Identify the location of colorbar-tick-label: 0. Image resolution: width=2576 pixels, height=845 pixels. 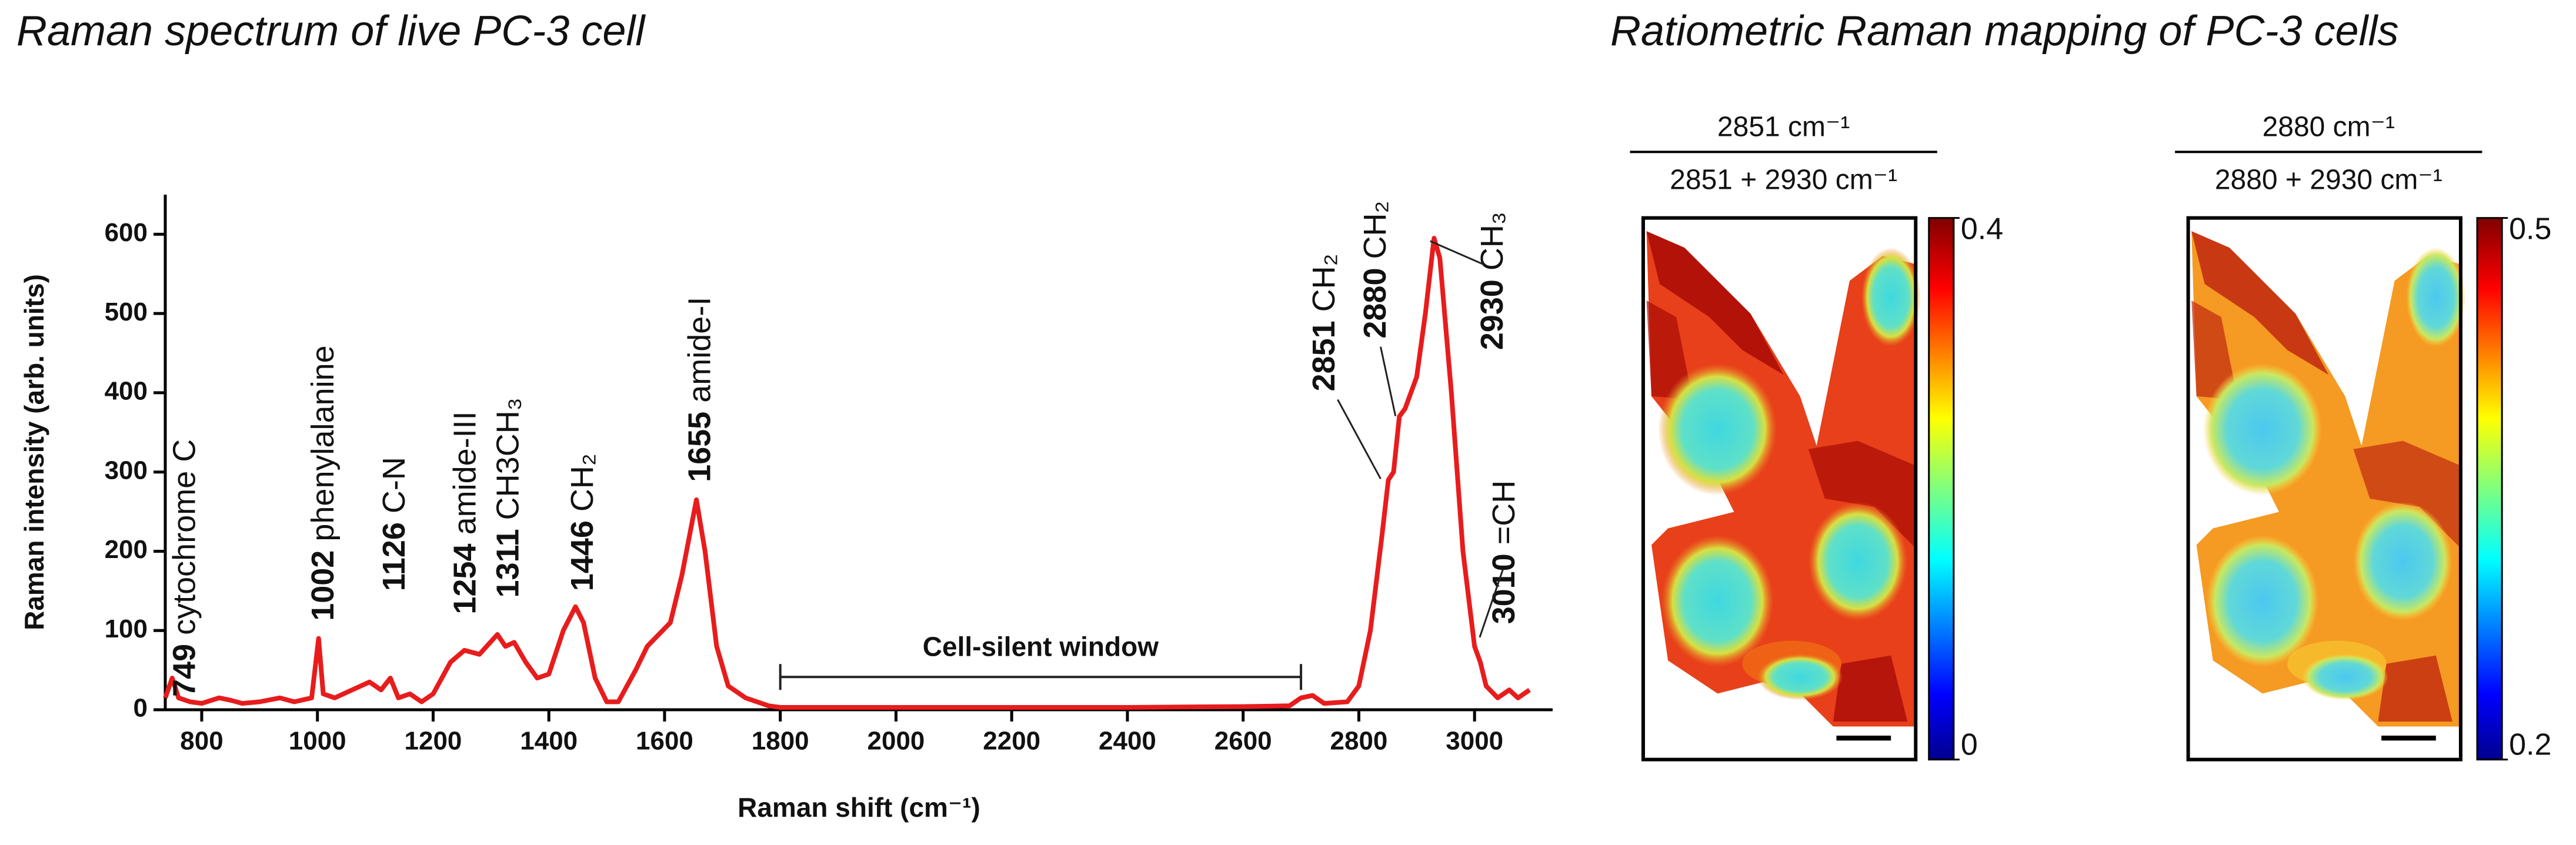
(1969, 744).